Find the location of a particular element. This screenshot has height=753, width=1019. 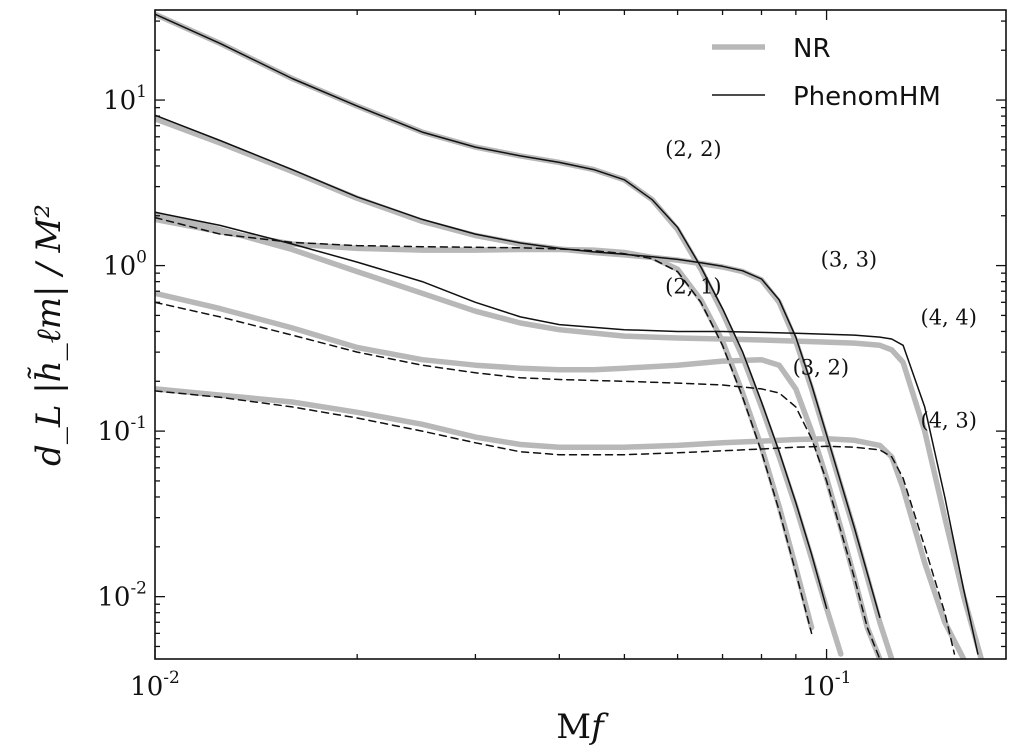

x-tick-label: 10⁻¹ is located at coordinates (827, 685).